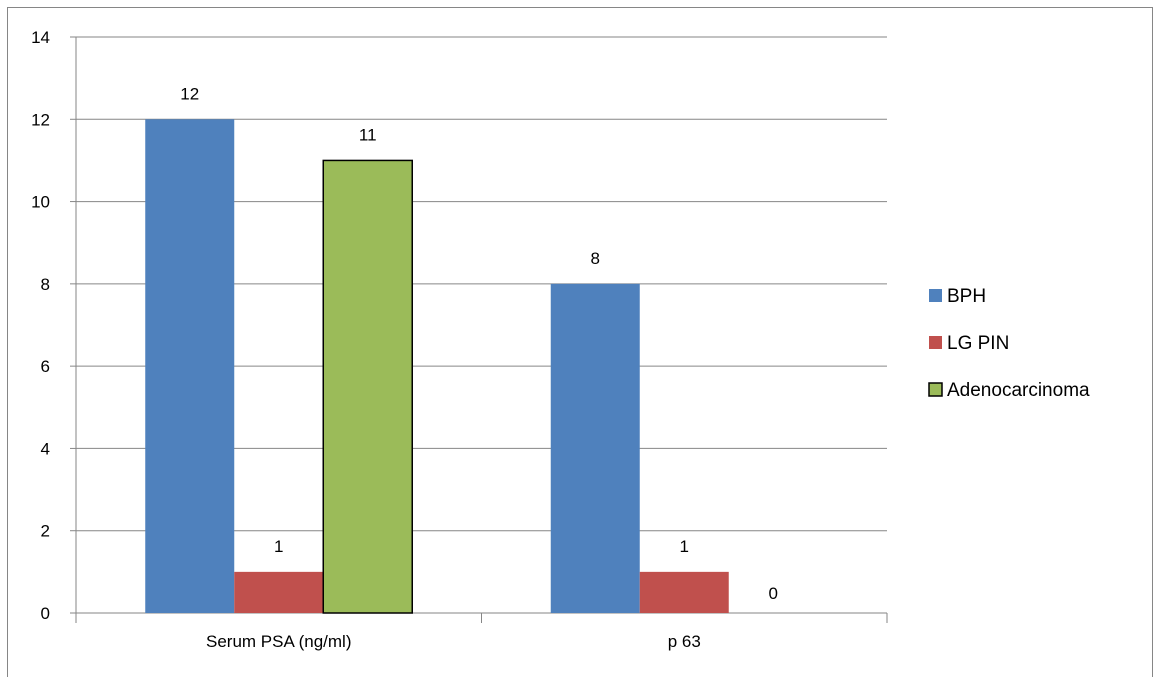 The width and height of the screenshot is (1153, 677). I want to click on data-label: 0, so click(773, 593).